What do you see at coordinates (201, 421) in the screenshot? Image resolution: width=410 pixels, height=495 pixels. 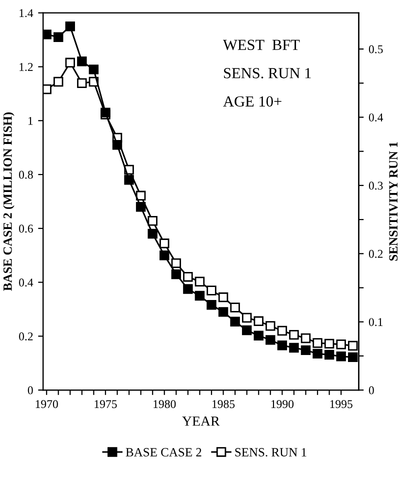 I see `x-axis-title: YEAR` at bounding box center [201, 421].